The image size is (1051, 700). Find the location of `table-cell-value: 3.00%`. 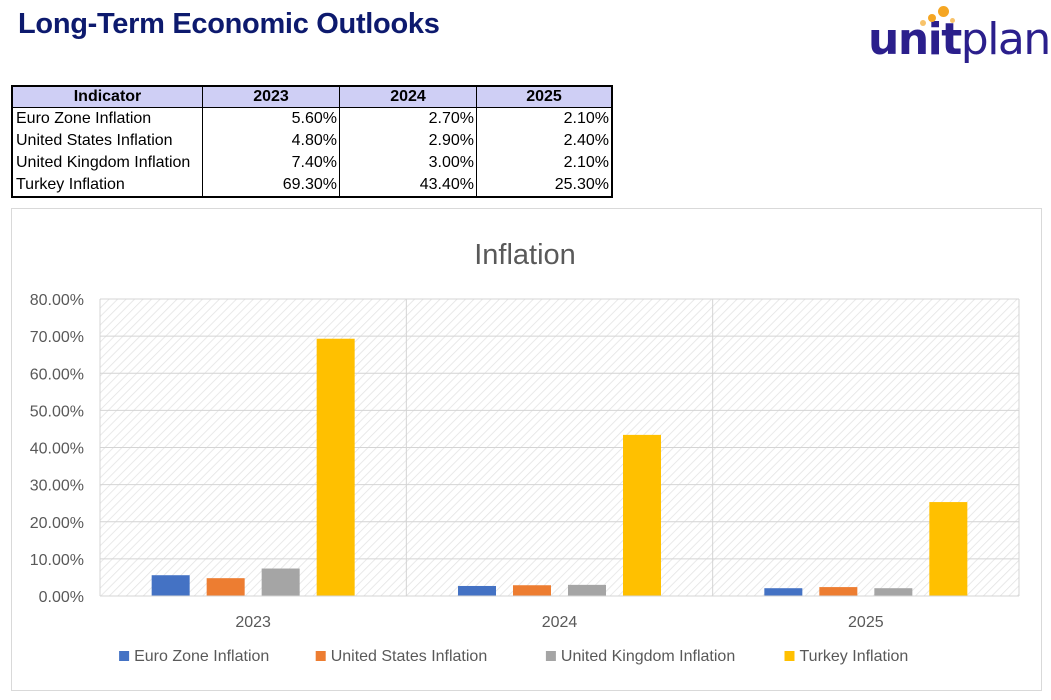

table-cell-value: 3.00% is located at coordinates (408, 163).